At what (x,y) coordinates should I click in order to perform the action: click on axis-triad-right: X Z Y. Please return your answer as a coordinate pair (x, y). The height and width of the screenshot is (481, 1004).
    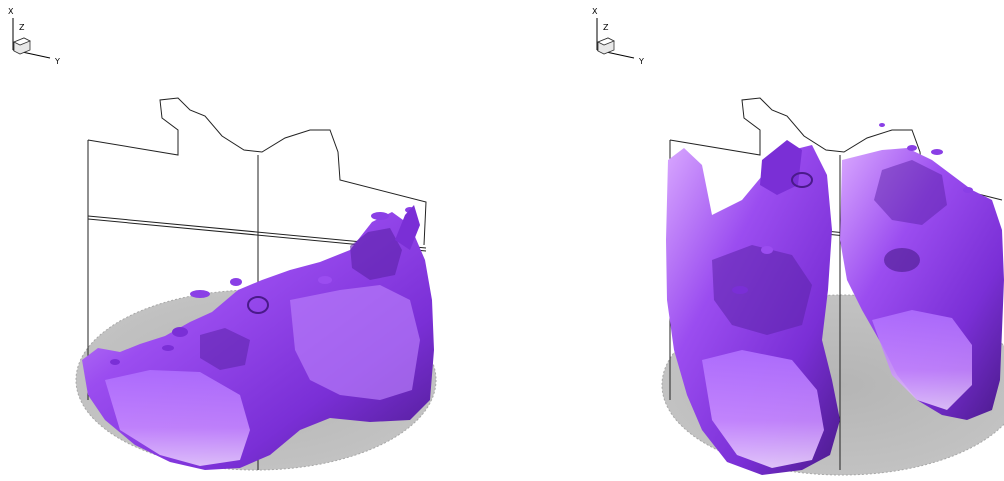
    Looking at the image, I should click on (618, 36).